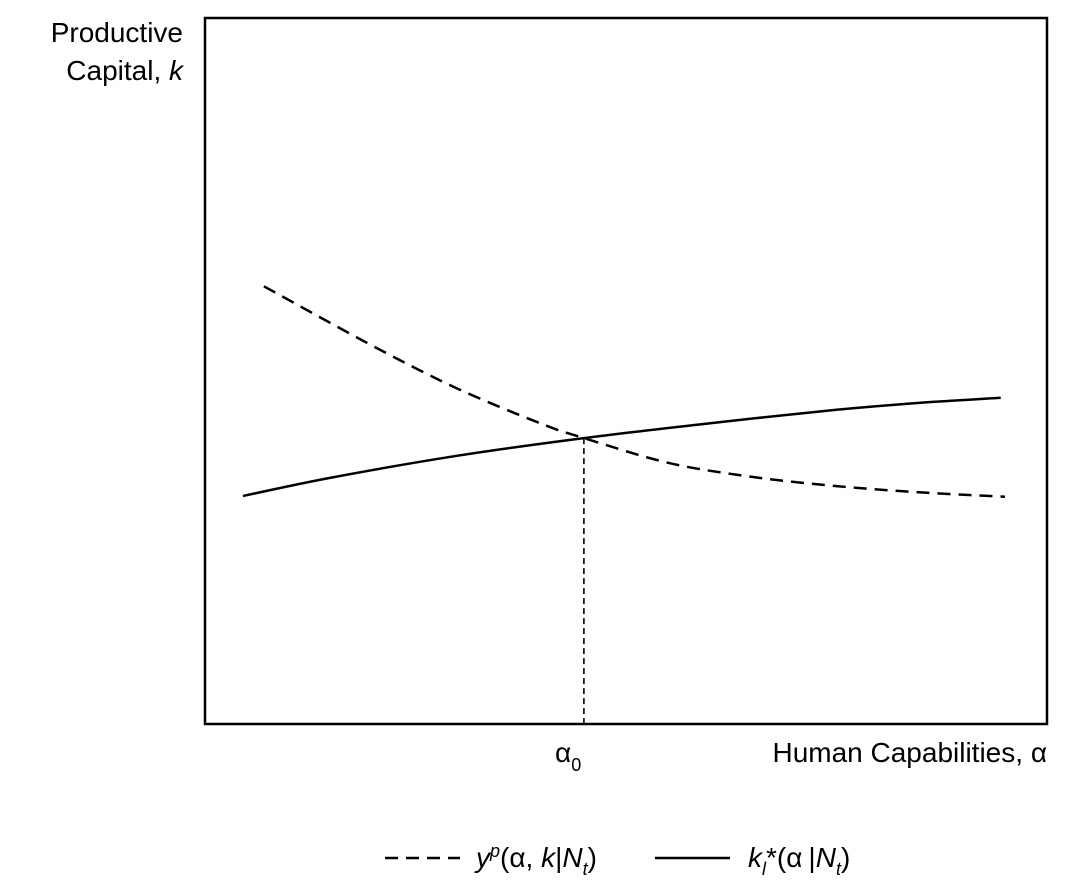  I want to click on legend-solid-bar: |, so click(811, 857).